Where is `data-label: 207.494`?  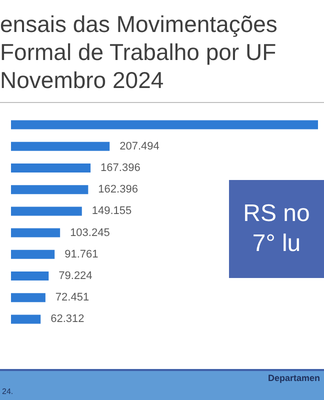
data-label: 207.494 is located at coordinates (140, 146).